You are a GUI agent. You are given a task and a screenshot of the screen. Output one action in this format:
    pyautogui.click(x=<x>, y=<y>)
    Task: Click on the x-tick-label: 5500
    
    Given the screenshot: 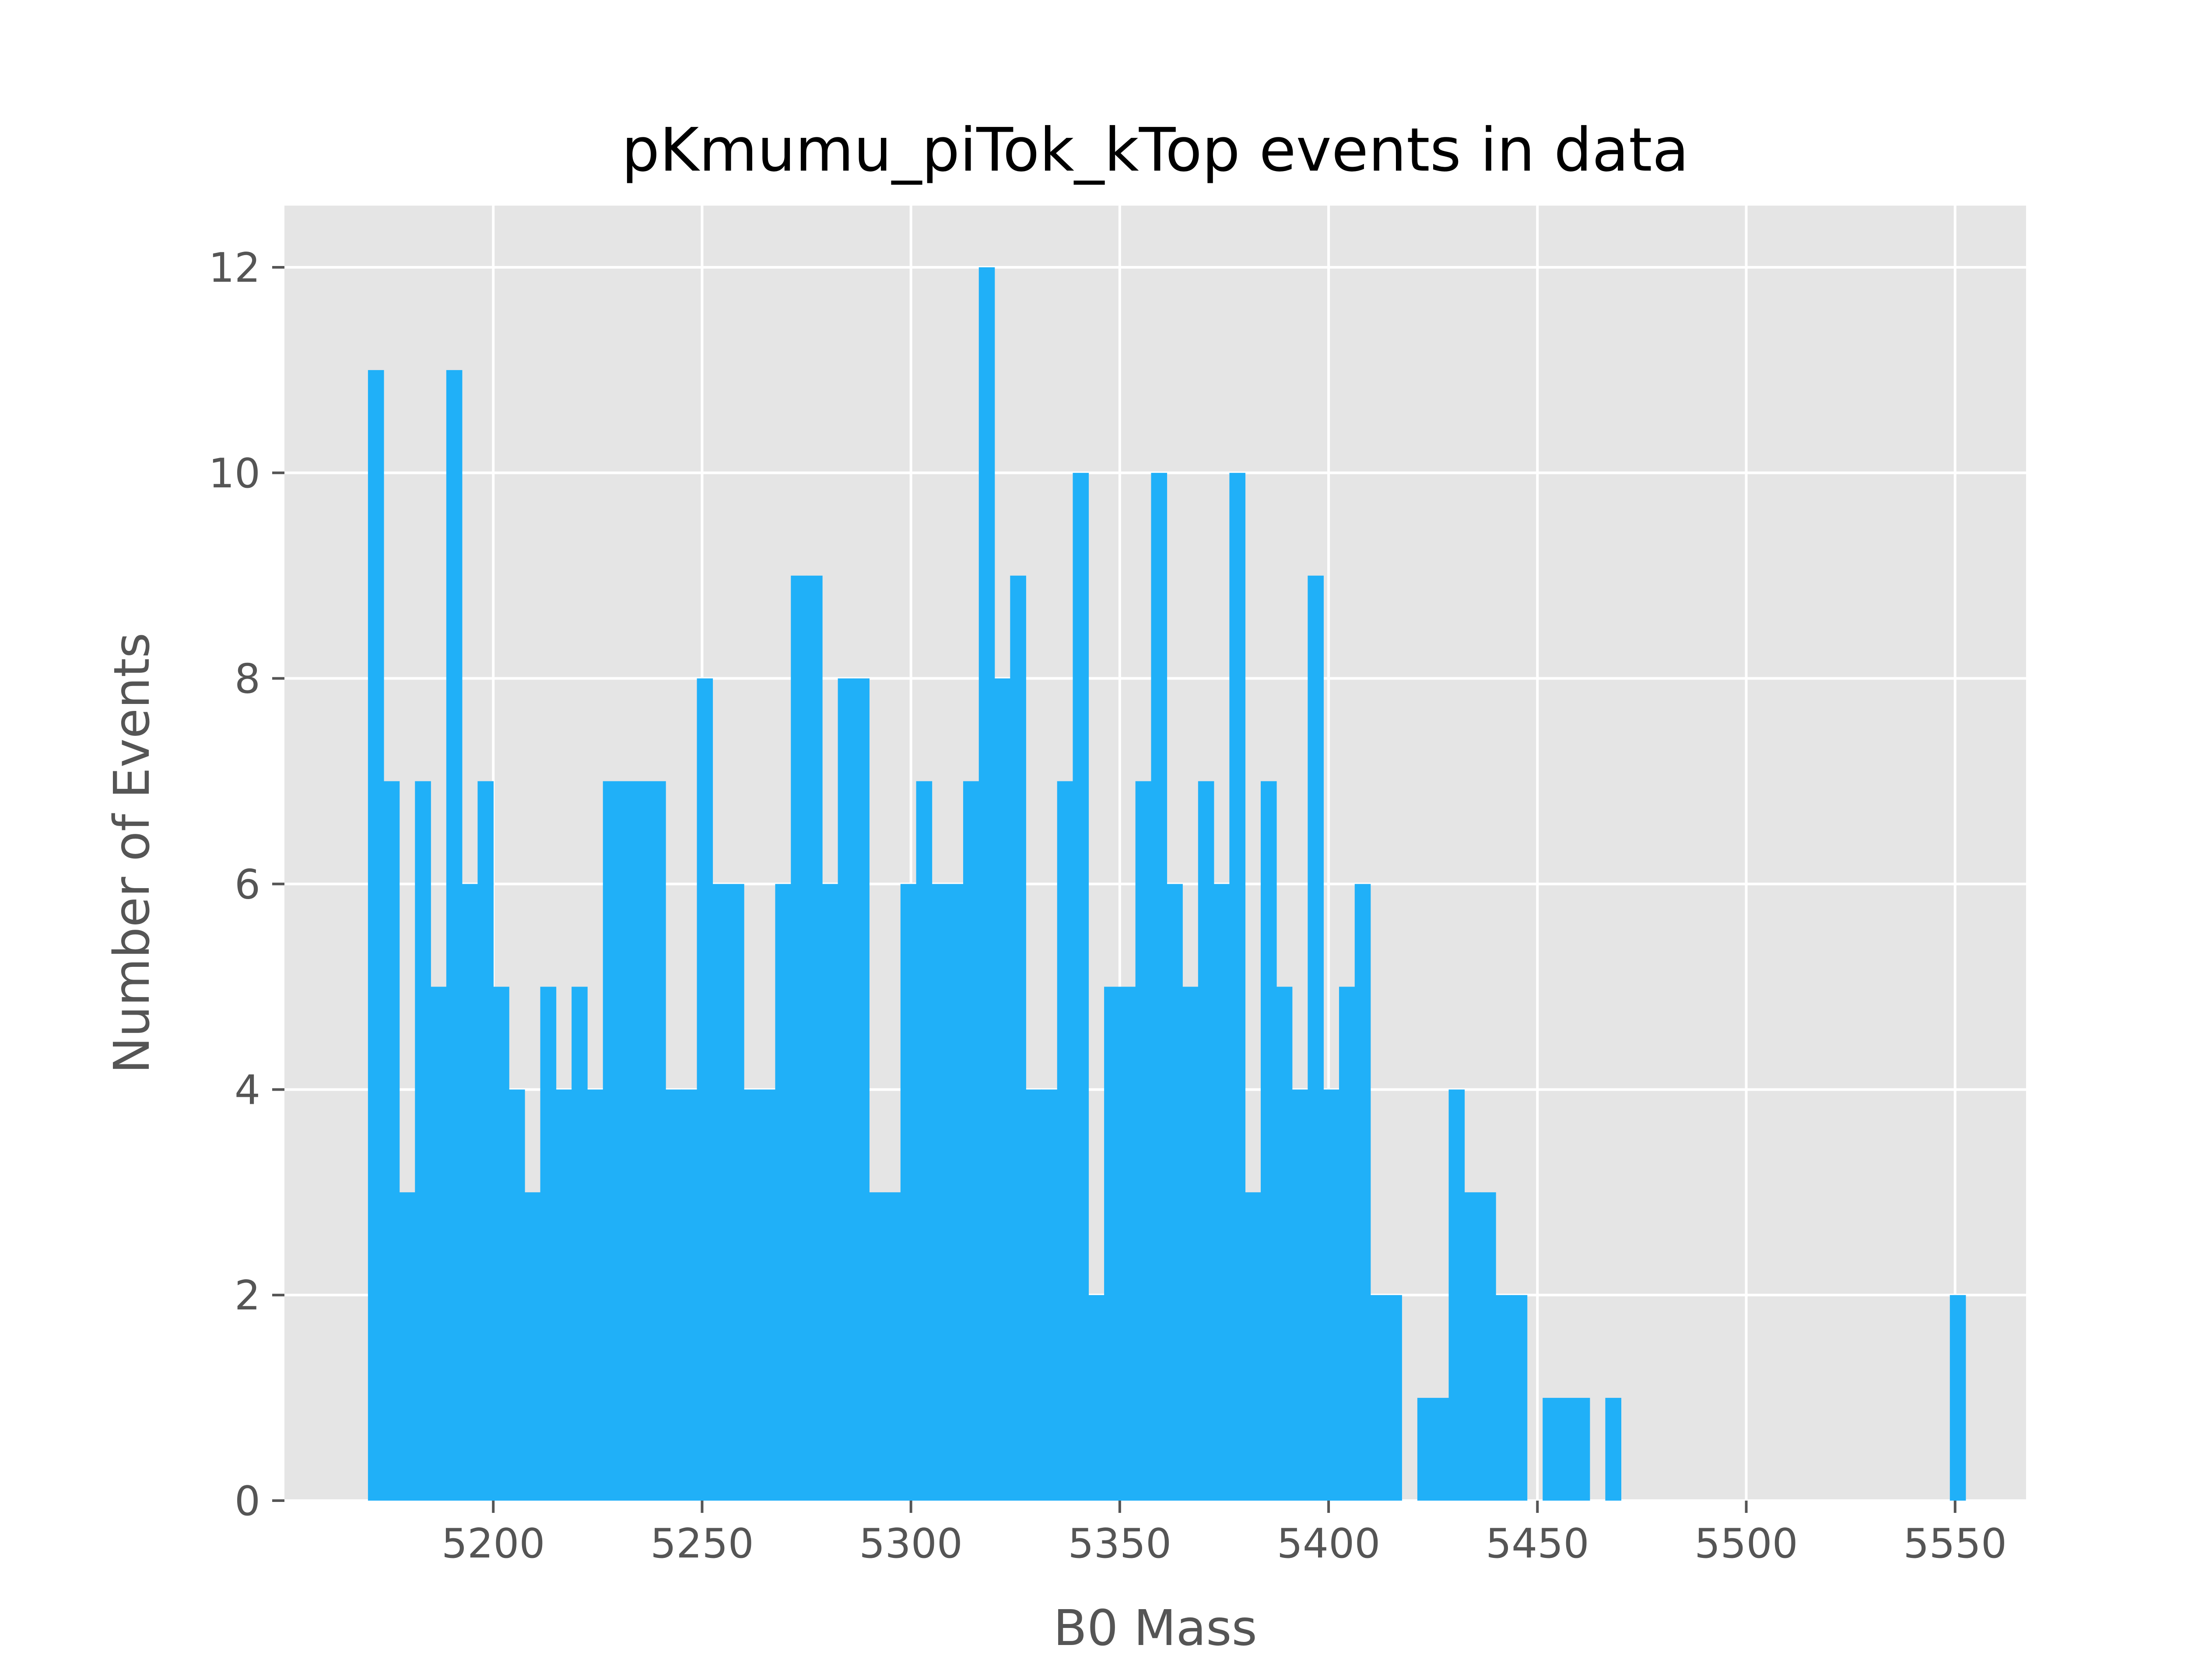 What is the action you would take?
    pyautogui.click(x=1746, y=1543)
    